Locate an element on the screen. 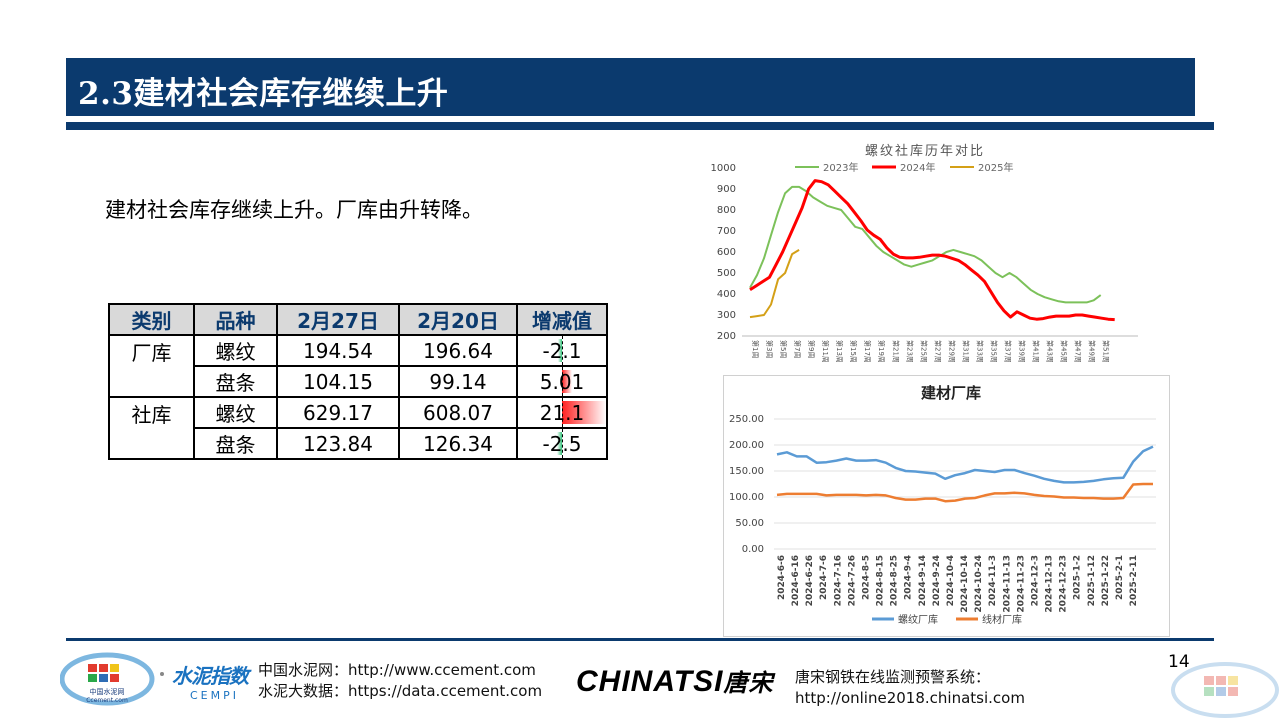 This screenshot has height=720, width=1280. x-tick-label: 第39周 is located at coordinates (1022, 351).